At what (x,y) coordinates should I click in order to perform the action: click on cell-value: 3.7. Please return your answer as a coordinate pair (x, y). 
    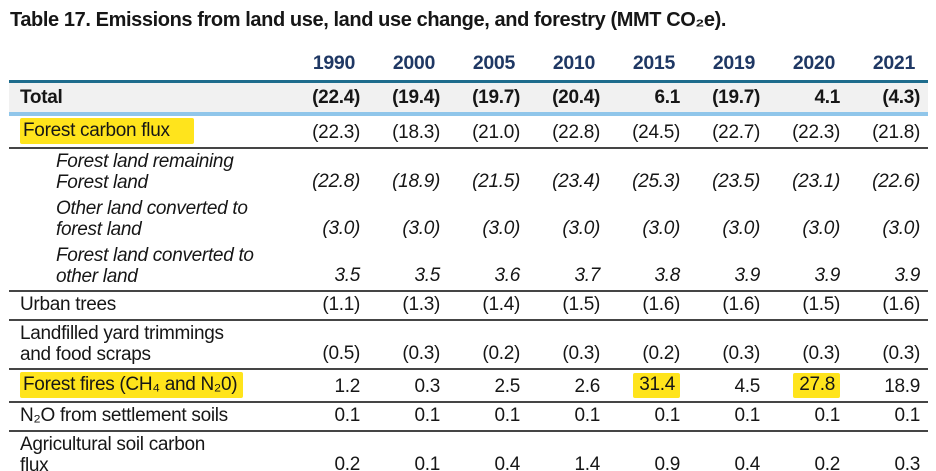
    Looking at the image, I should click on (568, 267).